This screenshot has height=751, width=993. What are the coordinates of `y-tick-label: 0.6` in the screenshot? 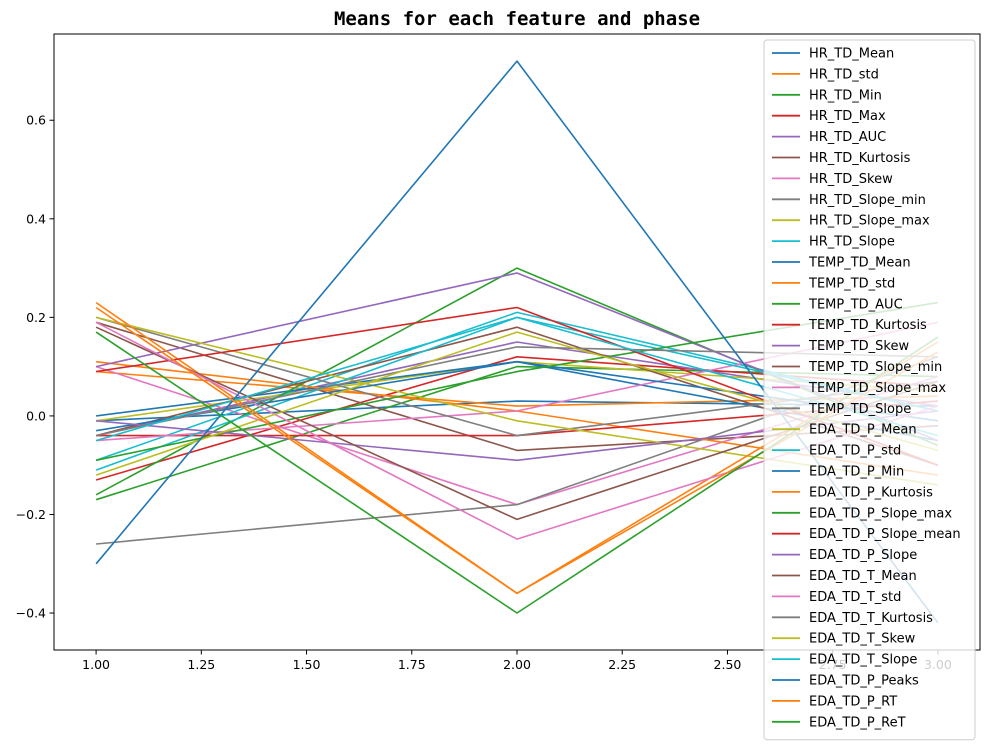 It's located at (36, 120).